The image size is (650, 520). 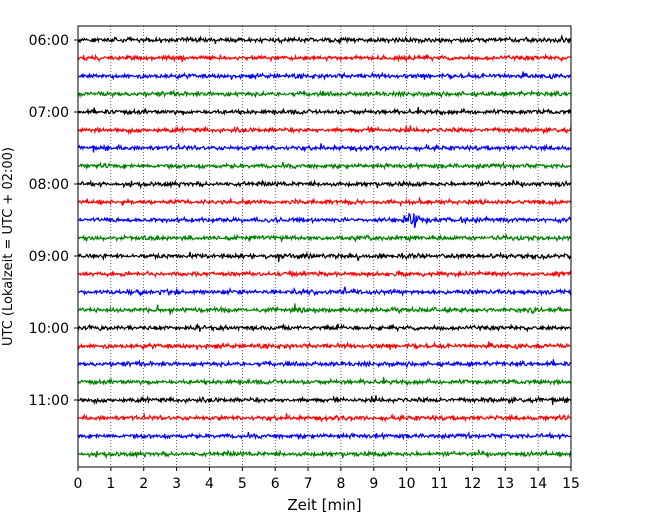 I want to click on y-tick-label: 07:00, so click(x=49, y=113).